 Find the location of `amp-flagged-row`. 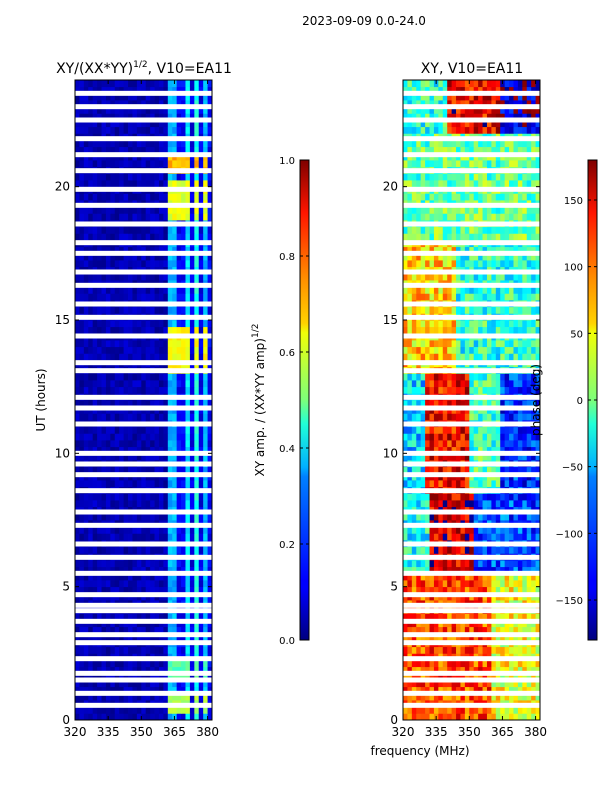

amp-flagged-row is located at coordinates (143, 224).